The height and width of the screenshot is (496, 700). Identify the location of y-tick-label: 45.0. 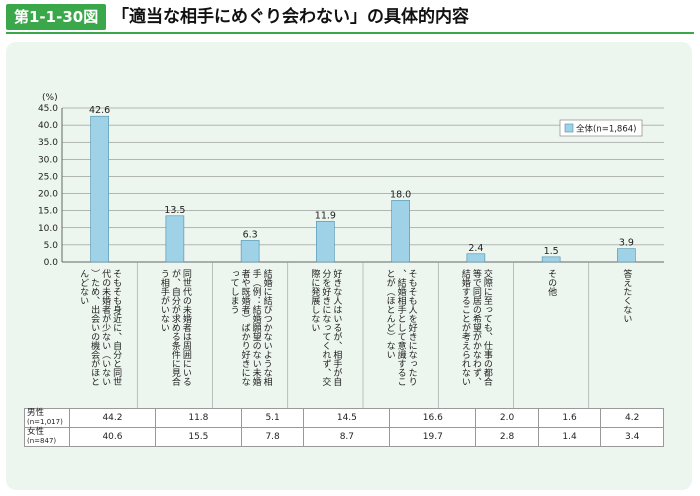
(48, 109).